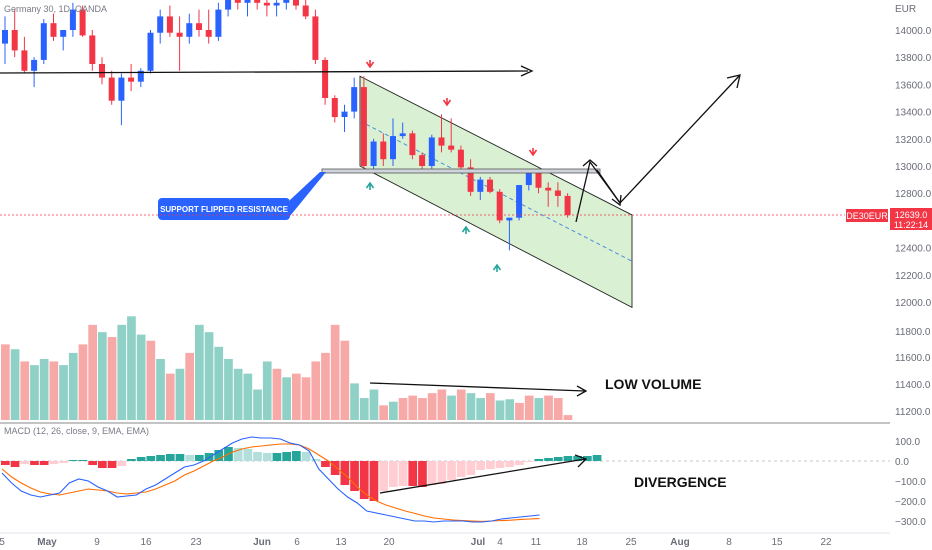 The height and width of the screenshot is (550, 932). What do you see at coordinates (416, 542) in the screenshot?
I see `time-axis: 5 May 9 16 23 Jun 6 13 20 Jul 4 11 18 25 Aug 8 15 22` at bounding box center [416, 542].